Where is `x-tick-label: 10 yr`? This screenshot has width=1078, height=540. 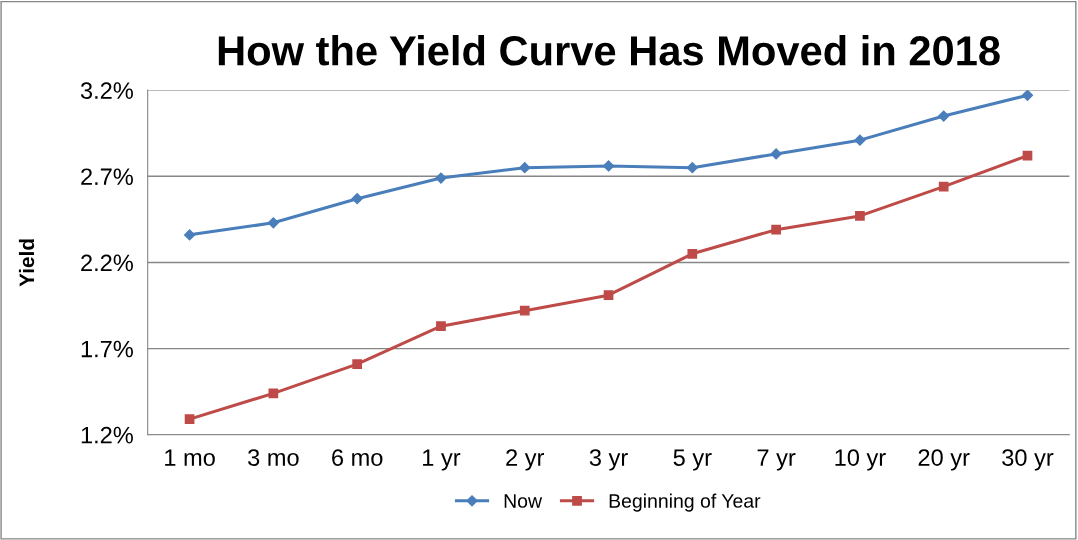
x-tick-label: 10 yr is located at coordinates (860, 460).